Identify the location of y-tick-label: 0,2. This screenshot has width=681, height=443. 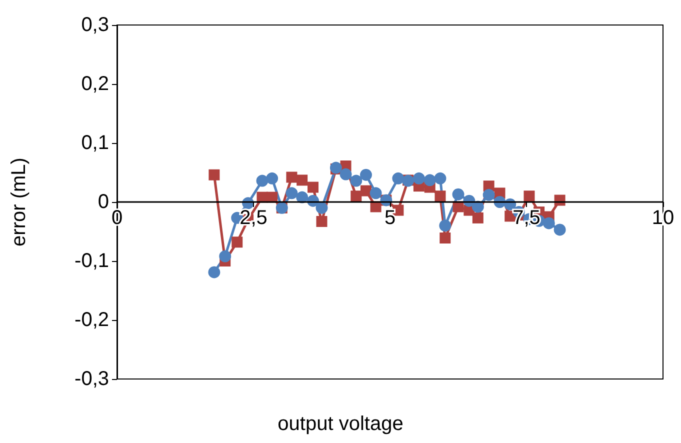
(95, 84).